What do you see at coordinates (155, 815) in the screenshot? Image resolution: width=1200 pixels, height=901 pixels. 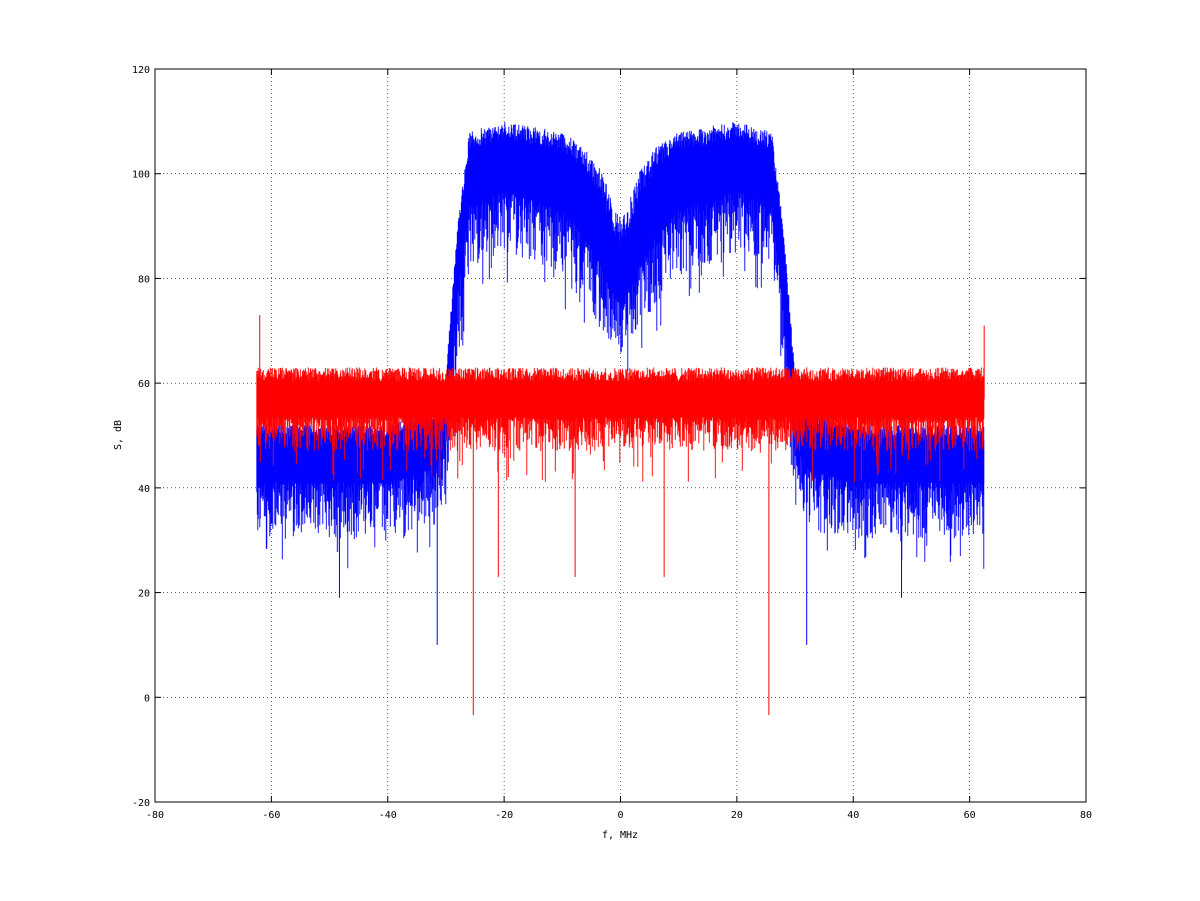 I see `x-tick-label: -80` at bounding box center [155, 815].